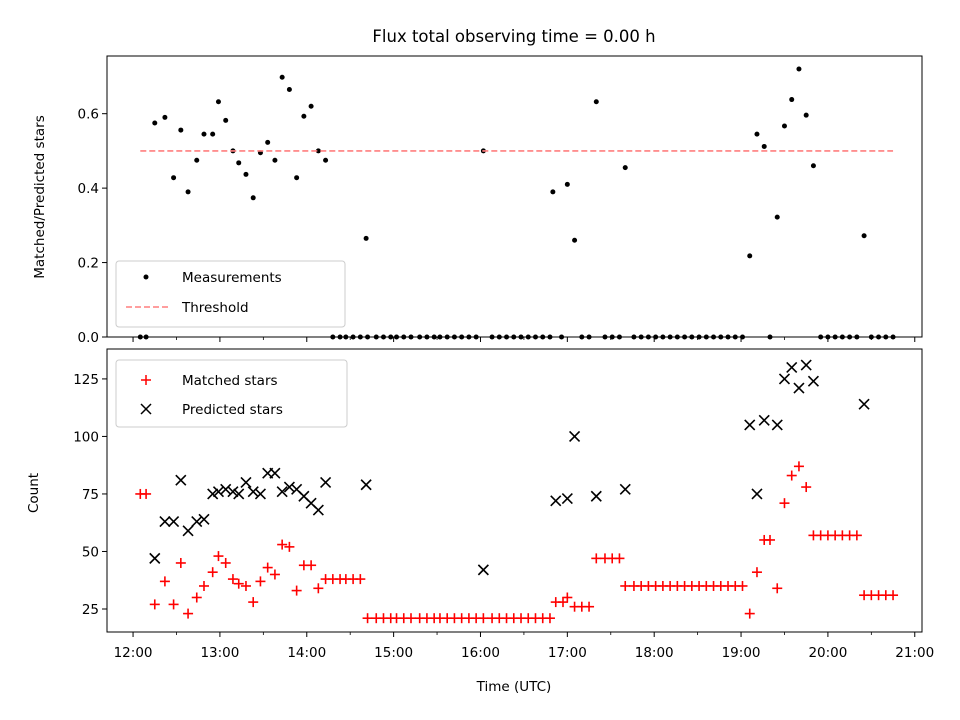  I want to click on y-tick-label: 125, so click(86, 380).